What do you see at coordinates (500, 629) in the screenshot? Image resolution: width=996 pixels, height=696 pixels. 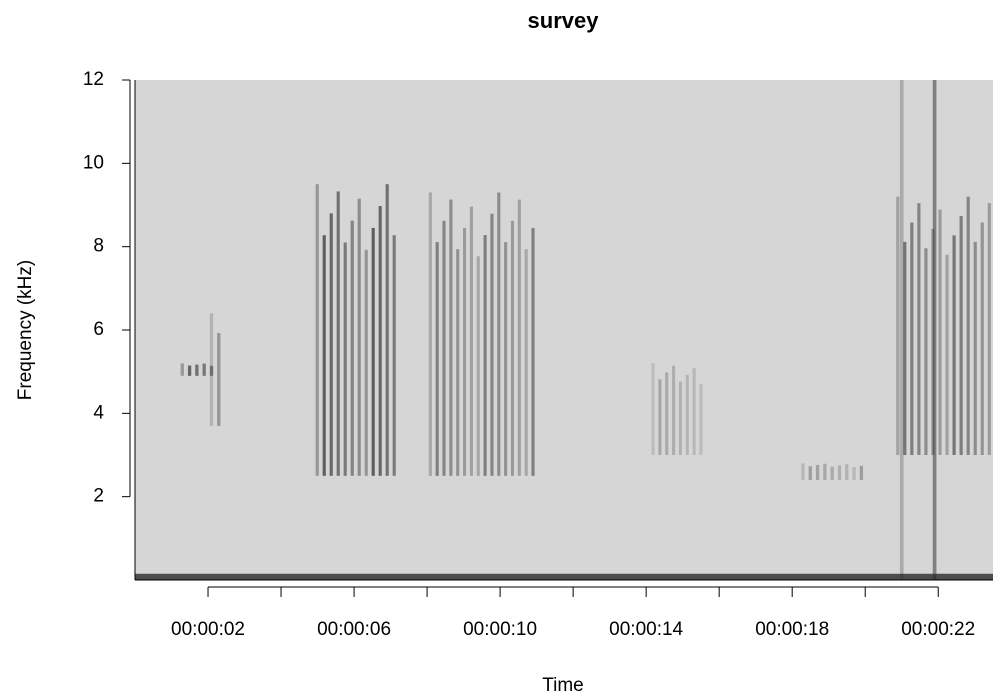 I see `x-tick-label: 00:00:10` at bounding box center [500, 629].